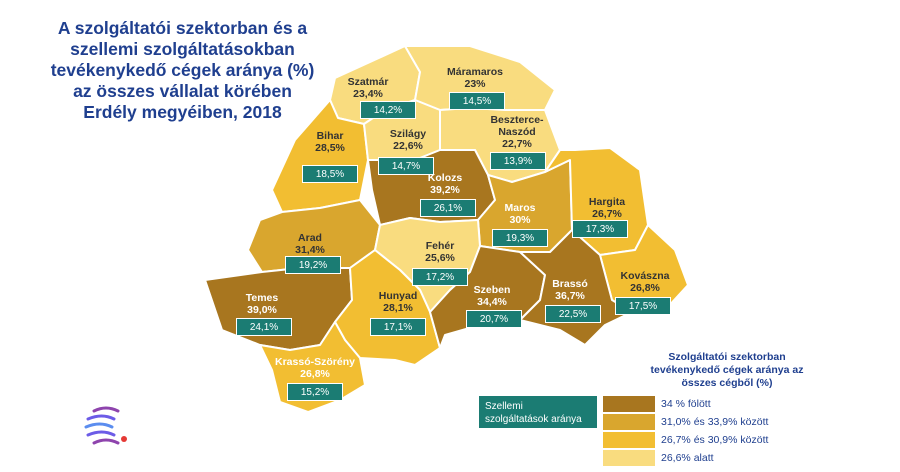 The height and width of the screenshot is (472, 900). What do you see at coordinates (264, 327) in the screenshot?
I see `intellectual-share-badge: 24,1%` at bounding box center [264, 327].